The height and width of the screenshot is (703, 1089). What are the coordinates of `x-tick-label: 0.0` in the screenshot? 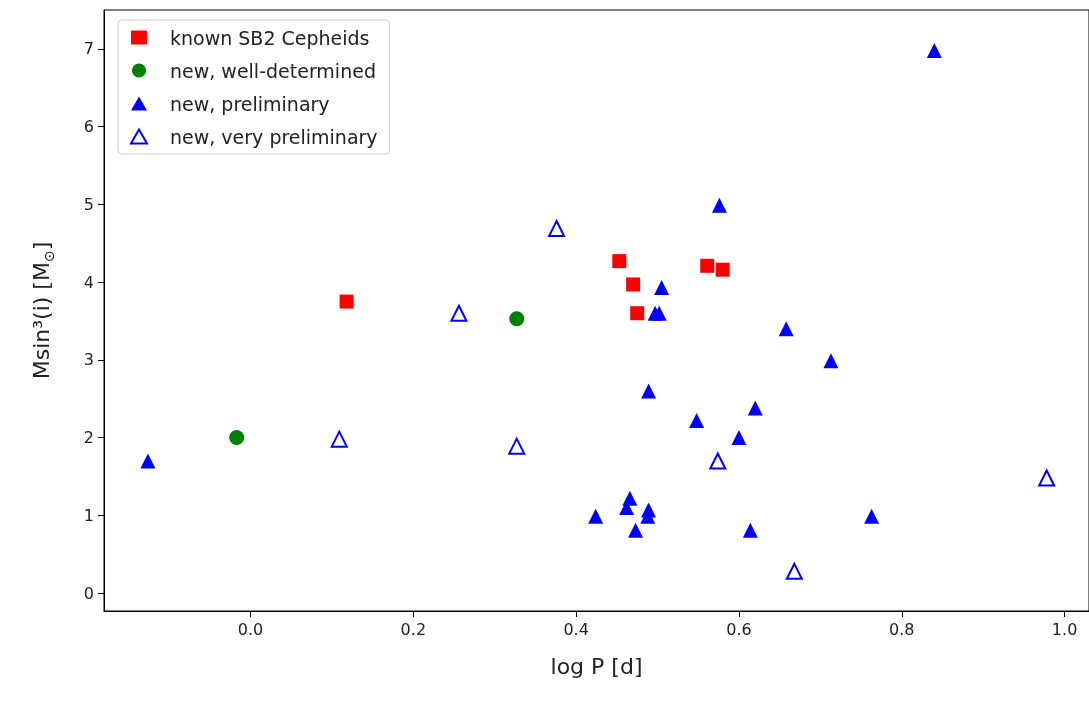 It's located at (250, 629).